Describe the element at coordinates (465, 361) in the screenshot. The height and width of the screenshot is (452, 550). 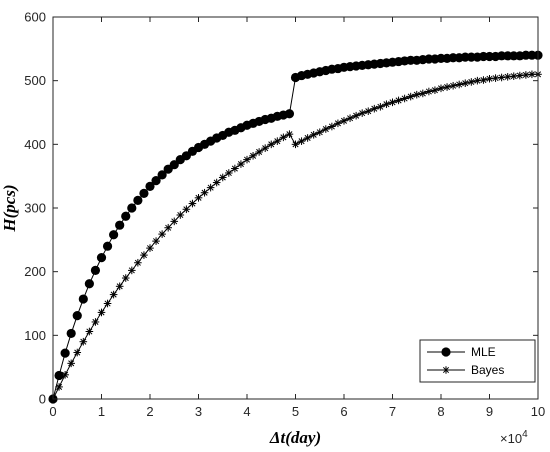
I see `legend-items: MLE Bayes` at that location.